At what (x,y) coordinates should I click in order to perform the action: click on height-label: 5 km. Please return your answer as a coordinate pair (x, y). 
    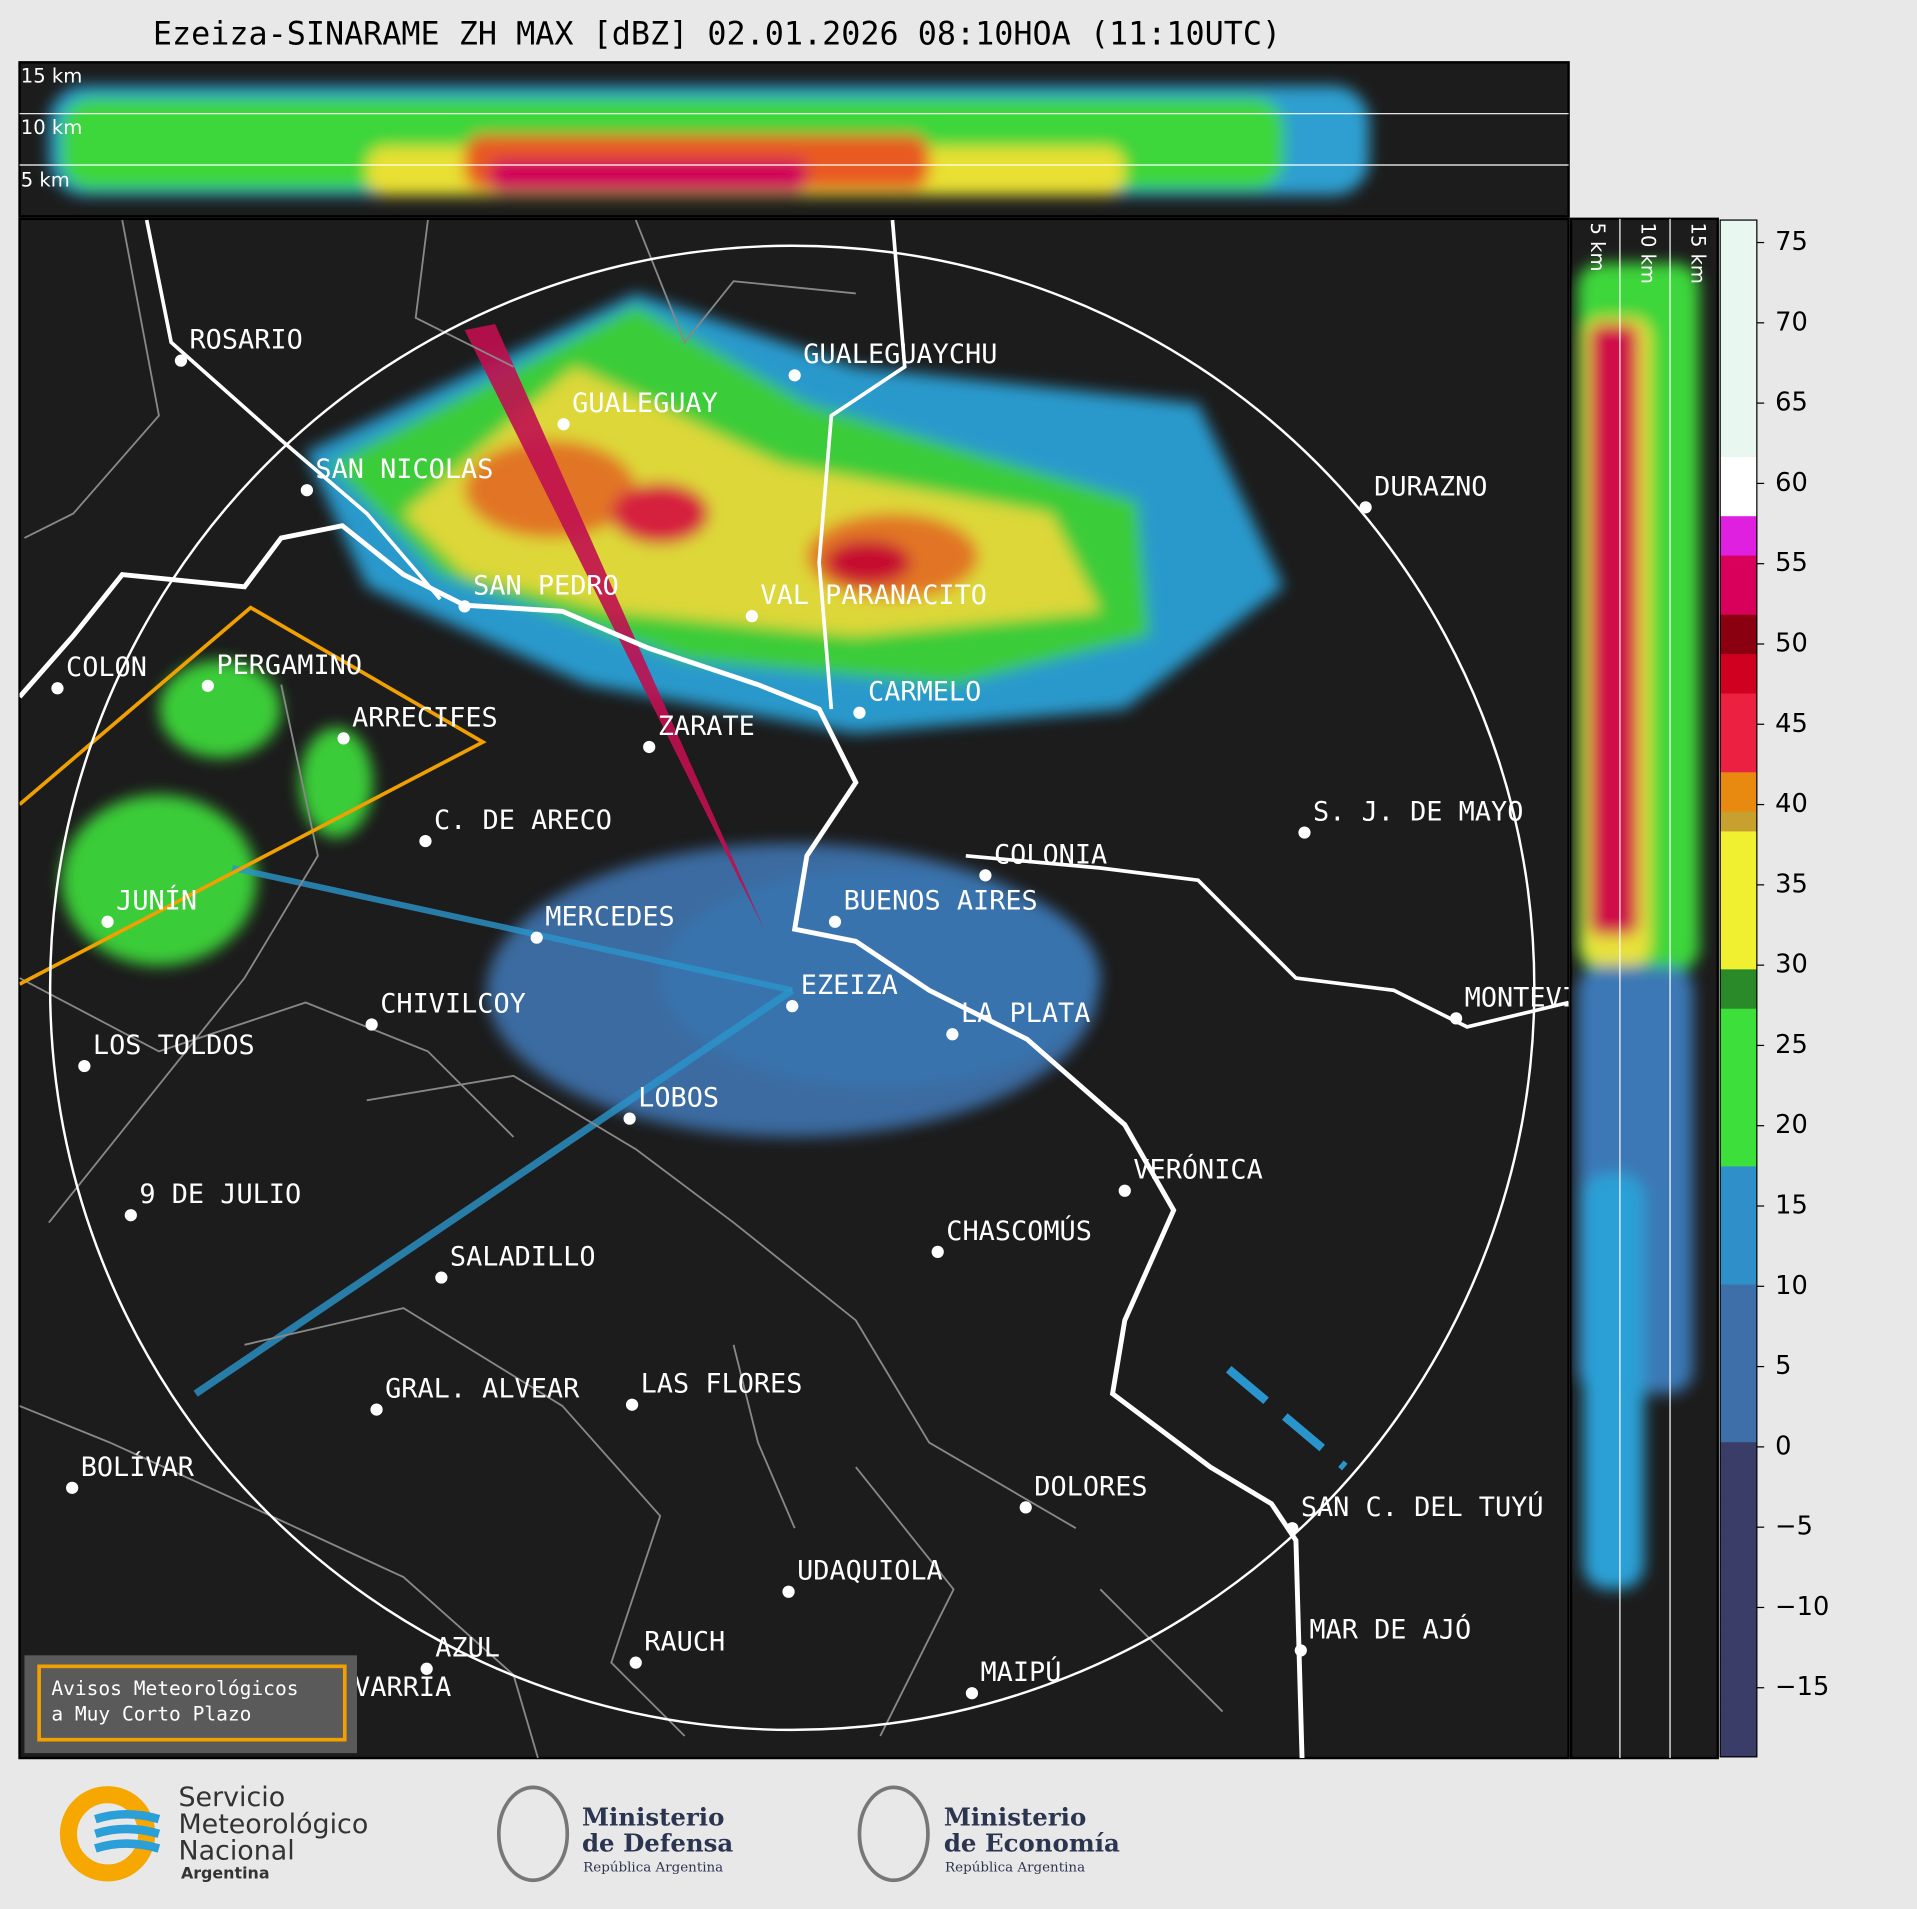
    Looking at the image, I should click on (45, 179).